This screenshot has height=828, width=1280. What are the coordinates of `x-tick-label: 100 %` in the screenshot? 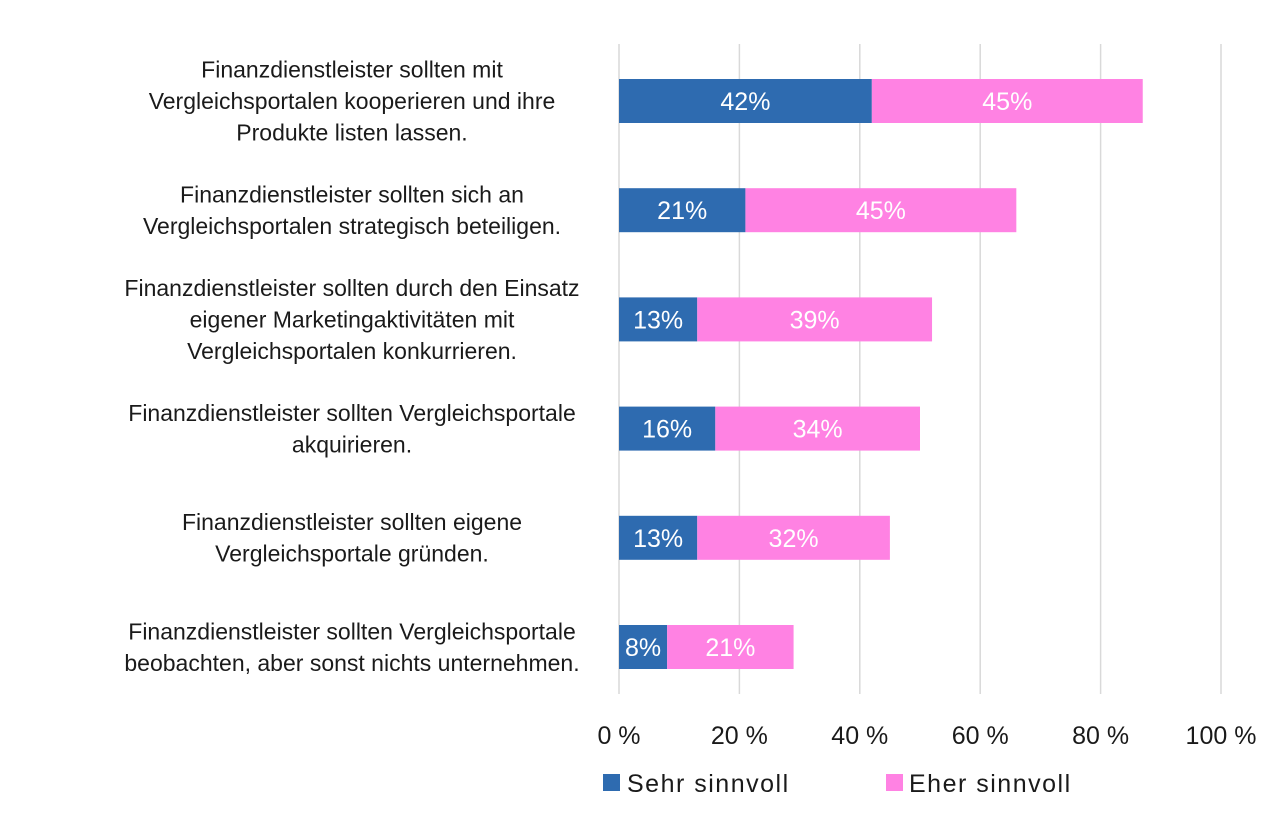 It's located at (1221, 736).